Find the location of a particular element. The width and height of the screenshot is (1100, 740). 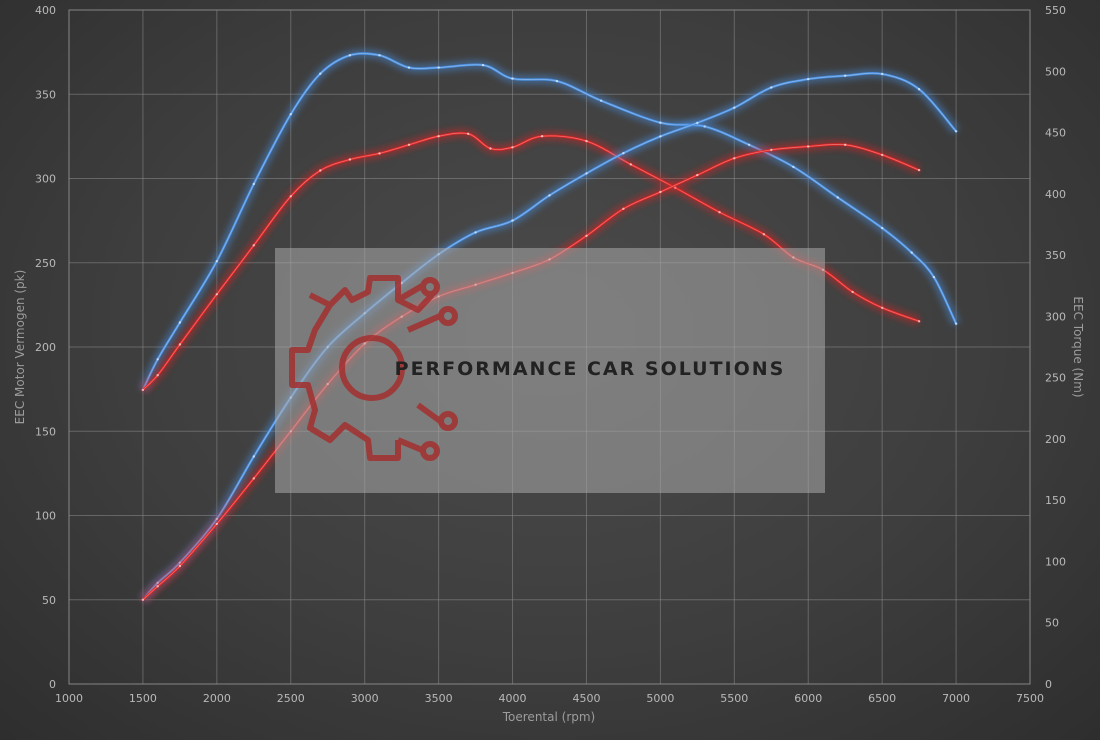

y-tick-label: 200 is located at coordinates (45, 347).